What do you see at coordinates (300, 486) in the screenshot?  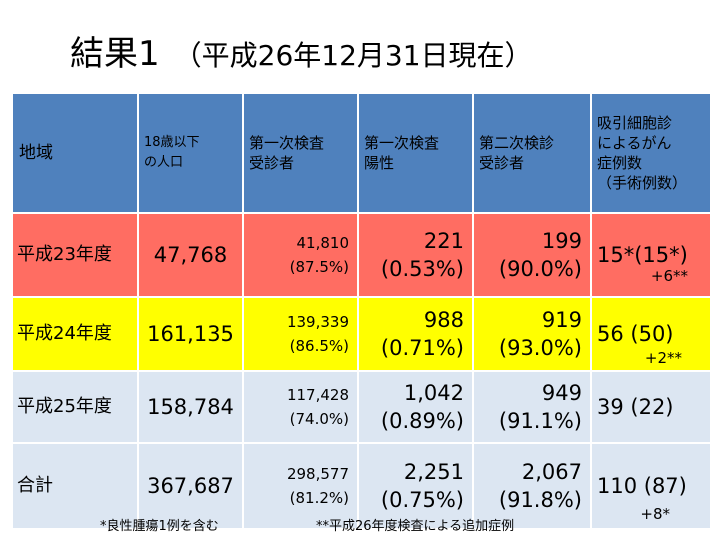 I see `first-exam-cell: 298,577 (81.2%)` at bounding box center [300, 486].